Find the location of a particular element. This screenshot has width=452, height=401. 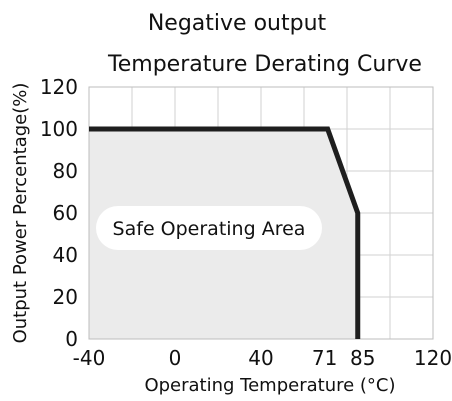

x-tick-label: 40 is located at coordinates (260, 358).